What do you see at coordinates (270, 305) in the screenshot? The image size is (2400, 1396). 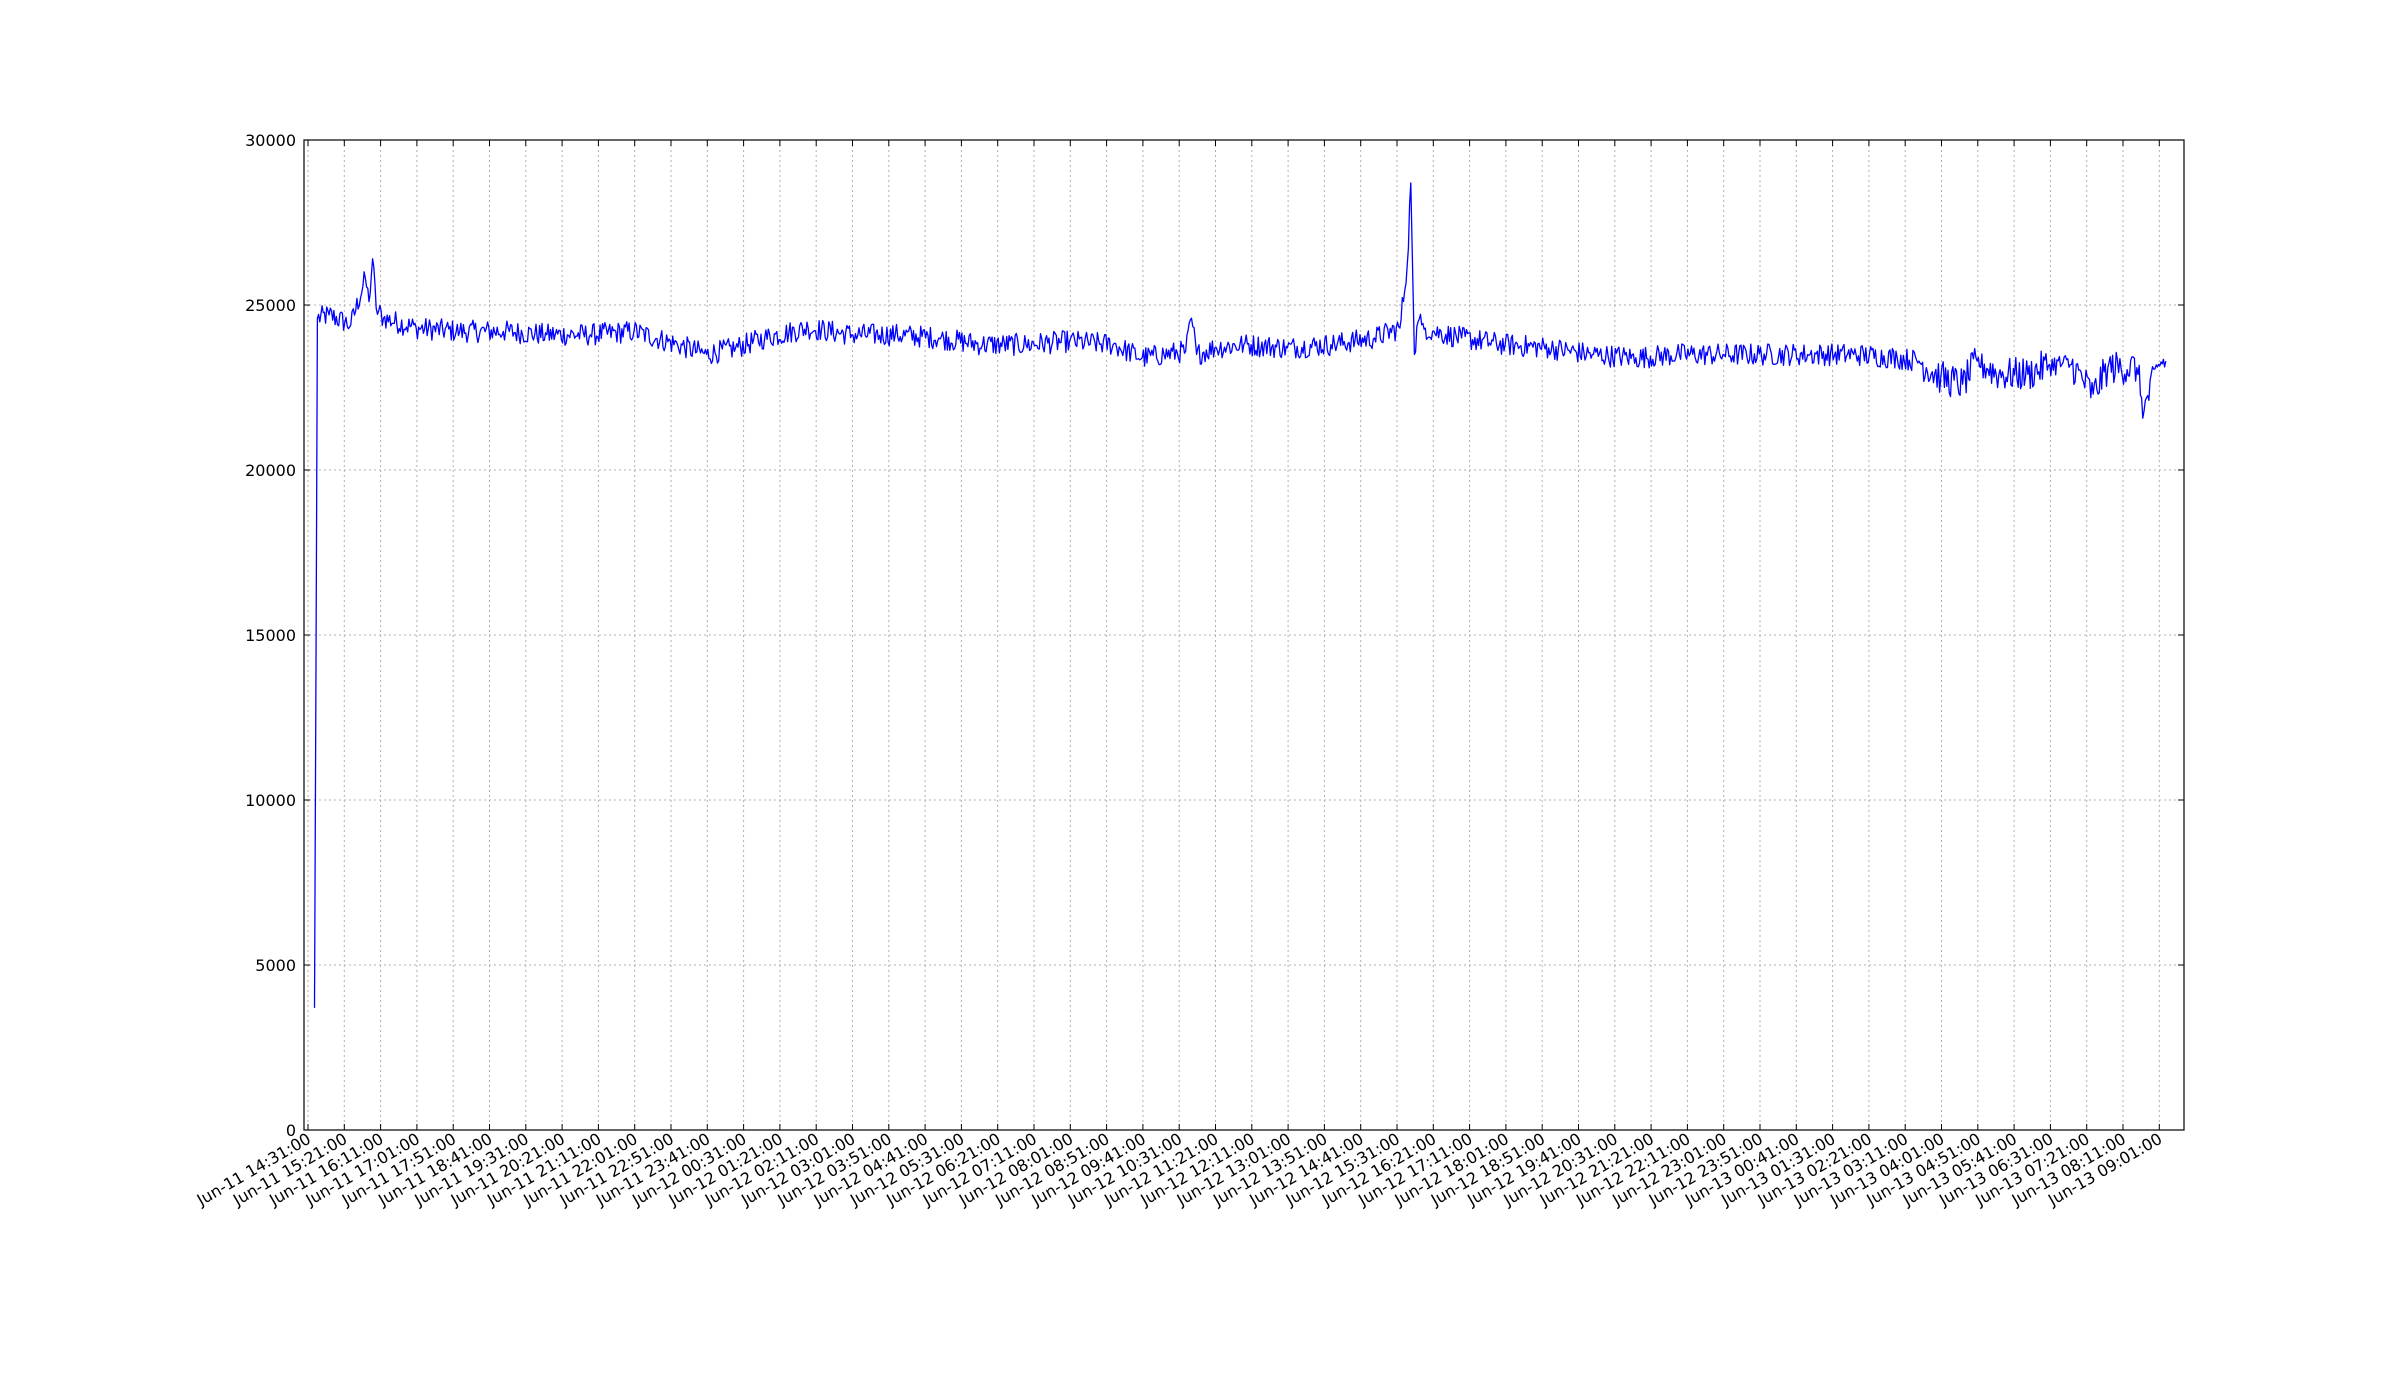 I see `y-tick-label: 25000` at bounding box center [270, 305].